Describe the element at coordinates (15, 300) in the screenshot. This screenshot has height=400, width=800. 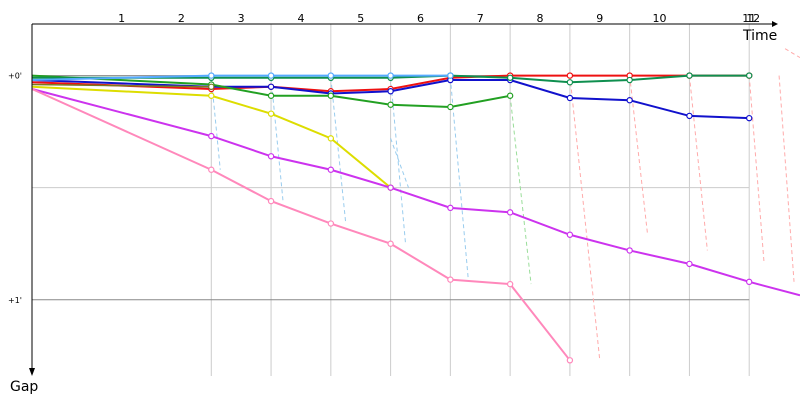
I see `y-tick-label: +1'` at that location.